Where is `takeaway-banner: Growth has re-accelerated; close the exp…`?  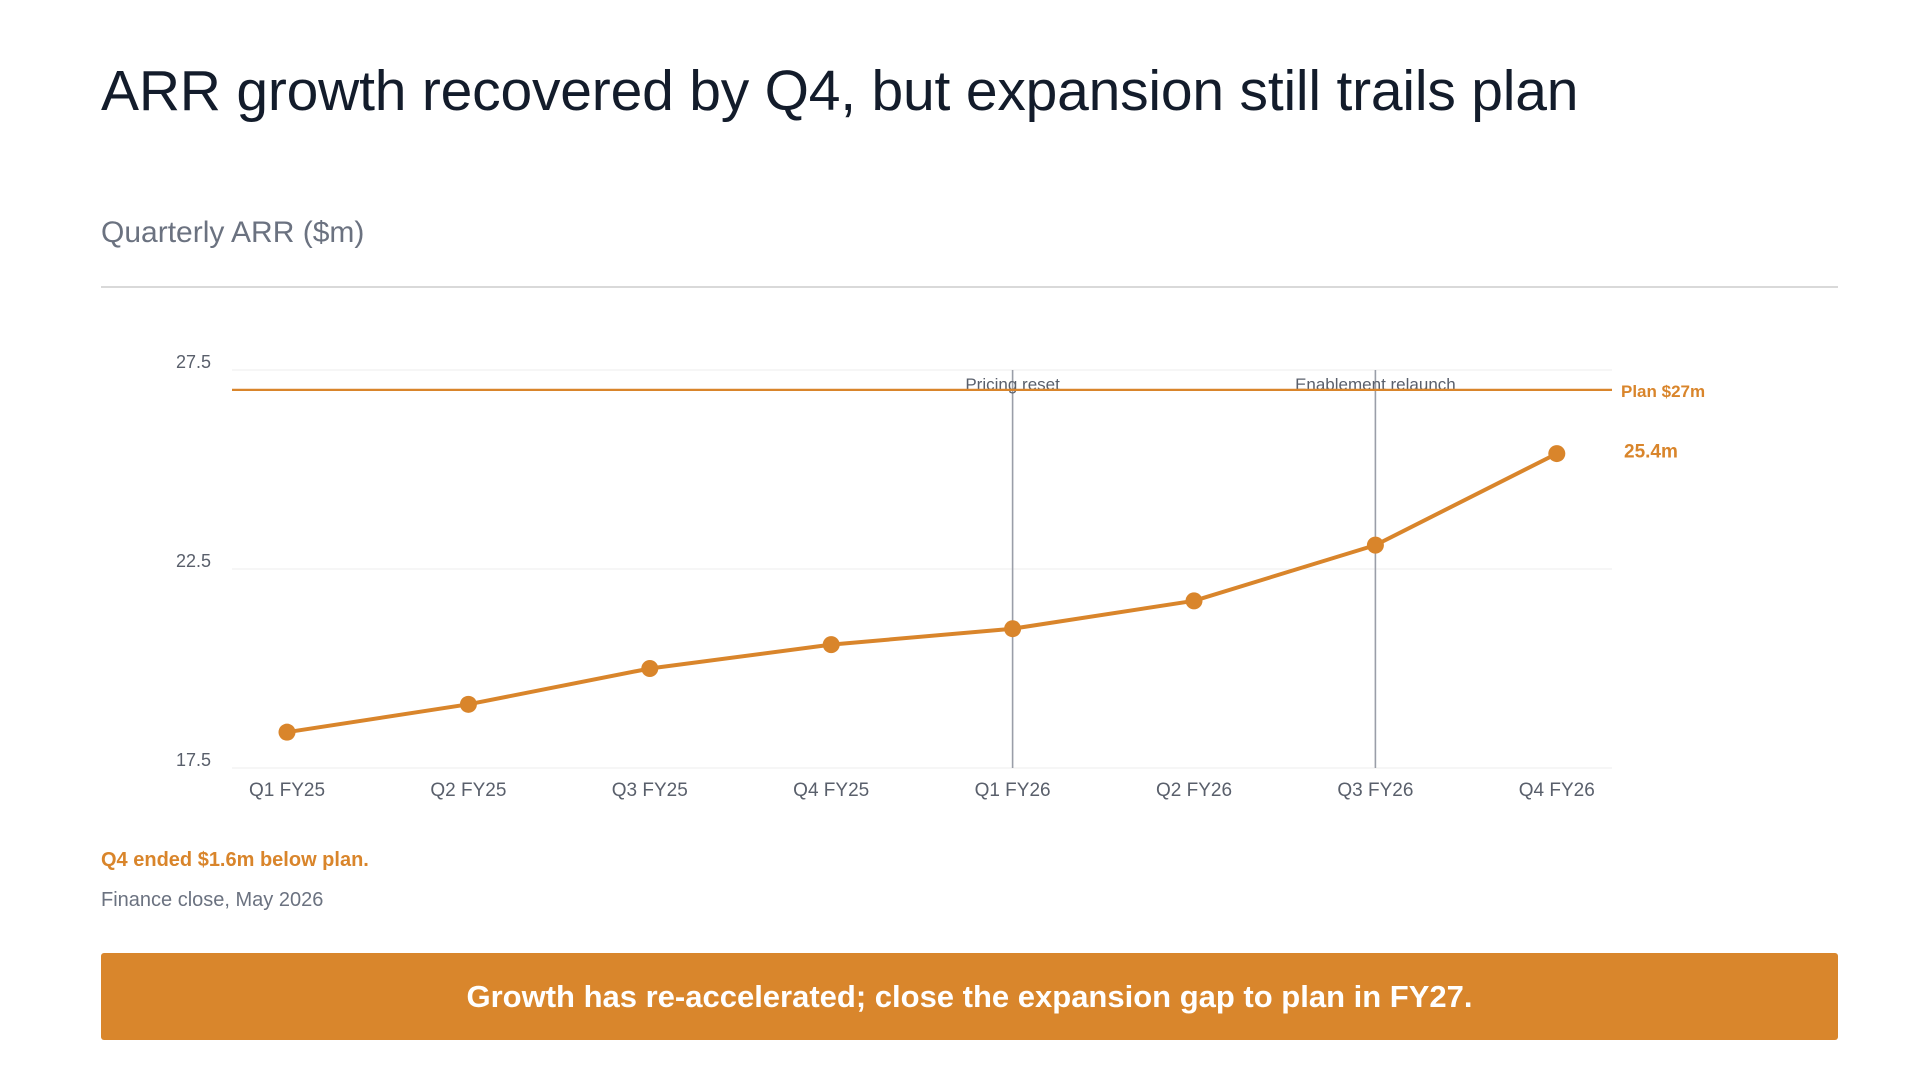
takeaway-banner: Growth has re-accelerated; close the exp… is located at coordinates (969, 996).